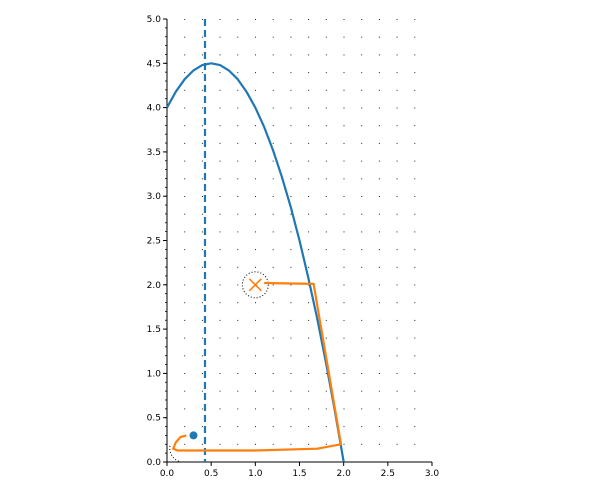 This screenshot has height=500, width=600. I want to click on y-tick-label: 1.0, so click(154, 374).